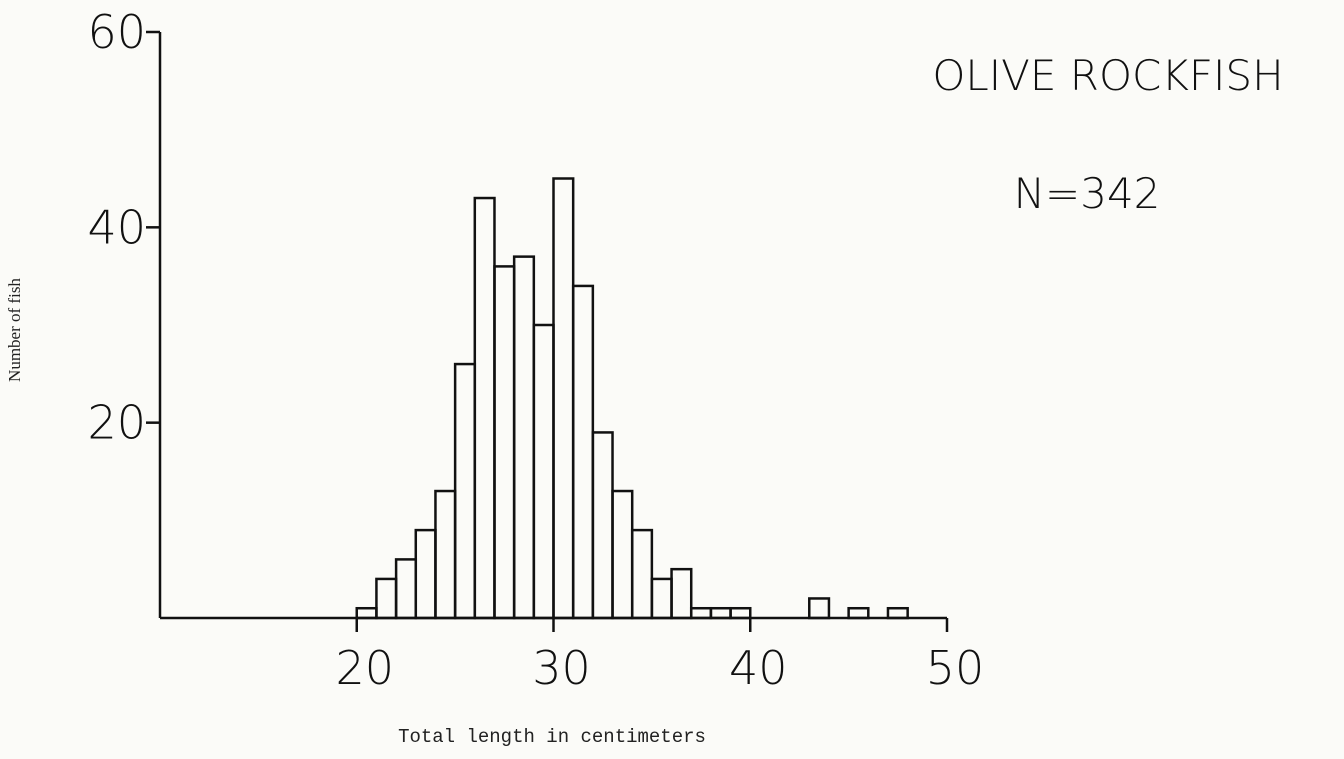  Describe the element at coordinates (116, 423) in the screenshot. I see `y-tick-label: 20` at that location.